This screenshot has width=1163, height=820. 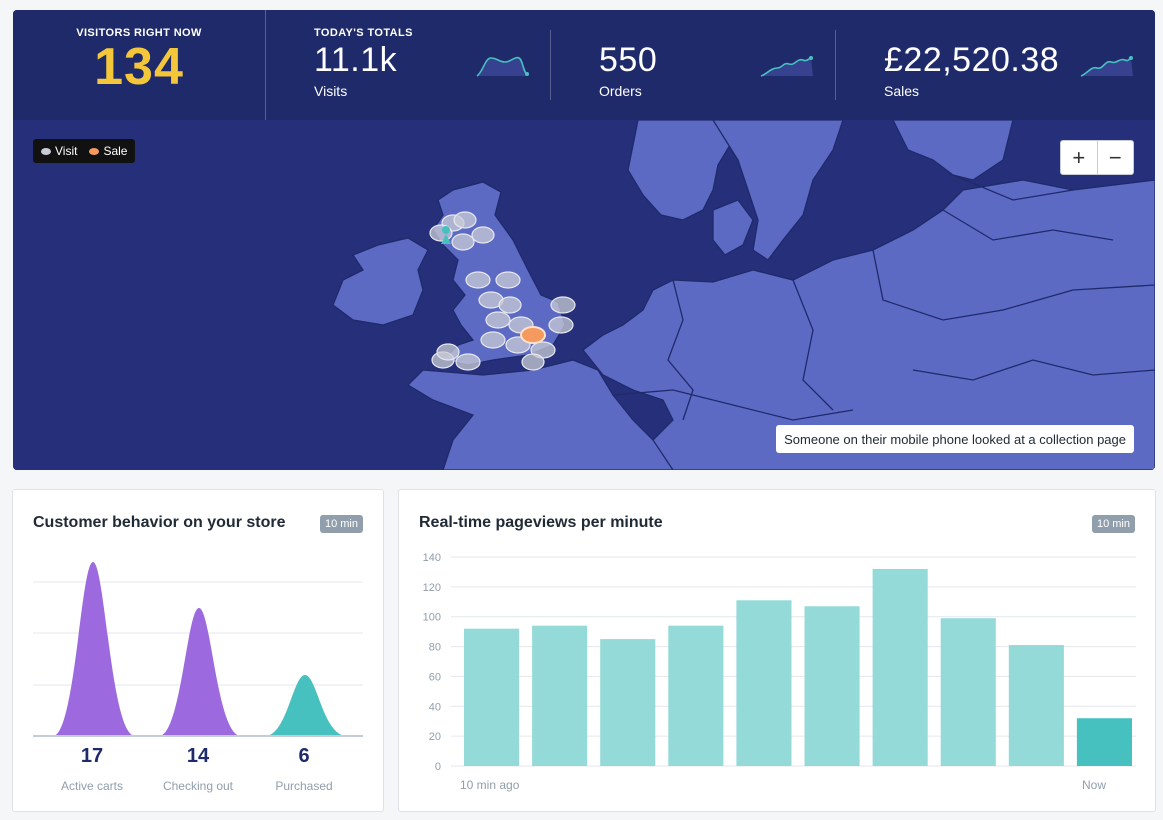 What do you see at coordinates (356, 60) in the screenshot?
I see `visits-value: 11.1k` at bounding box center [356, 60].